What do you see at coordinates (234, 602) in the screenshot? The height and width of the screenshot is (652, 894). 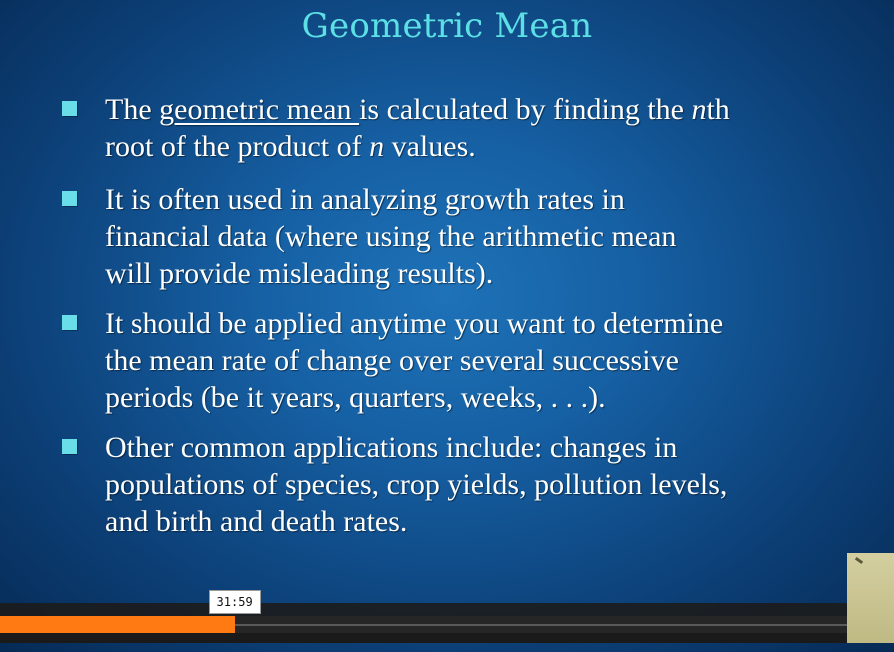 I see `time-tooltip: 31:59` at bounding box center [234, 602].